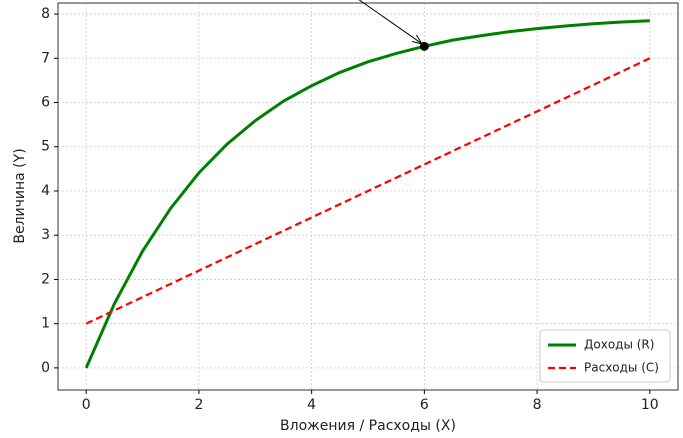 This screenshot has width=683, height=438. I want to click on x-tick-label: 6, so click(424, 405).